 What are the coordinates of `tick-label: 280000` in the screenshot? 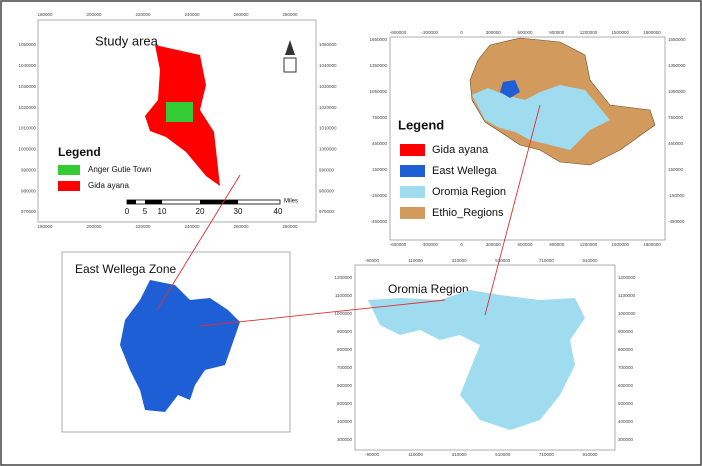 It's located at (290, 14).